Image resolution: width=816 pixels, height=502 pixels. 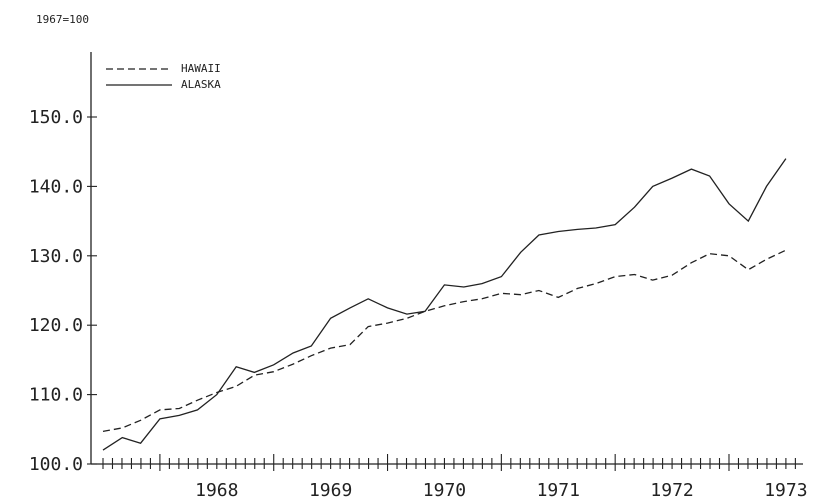 I want to click on y-tick-label: 130.0, so click(x=56, y=256).